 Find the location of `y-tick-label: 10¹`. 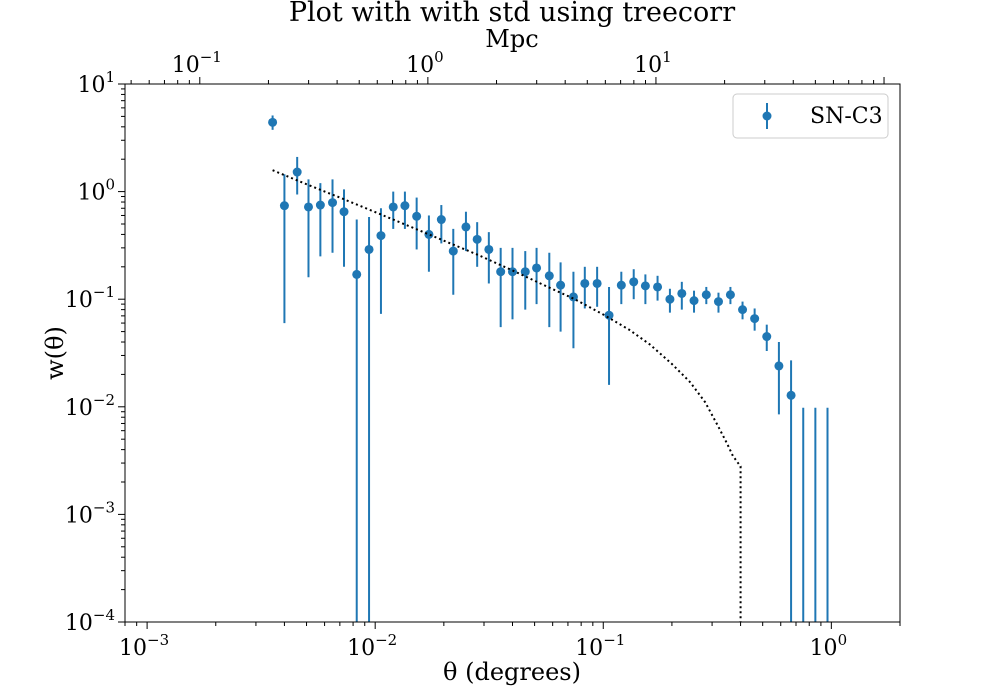

y-tick-label: 10¹ is located at coordinates (96, 83).